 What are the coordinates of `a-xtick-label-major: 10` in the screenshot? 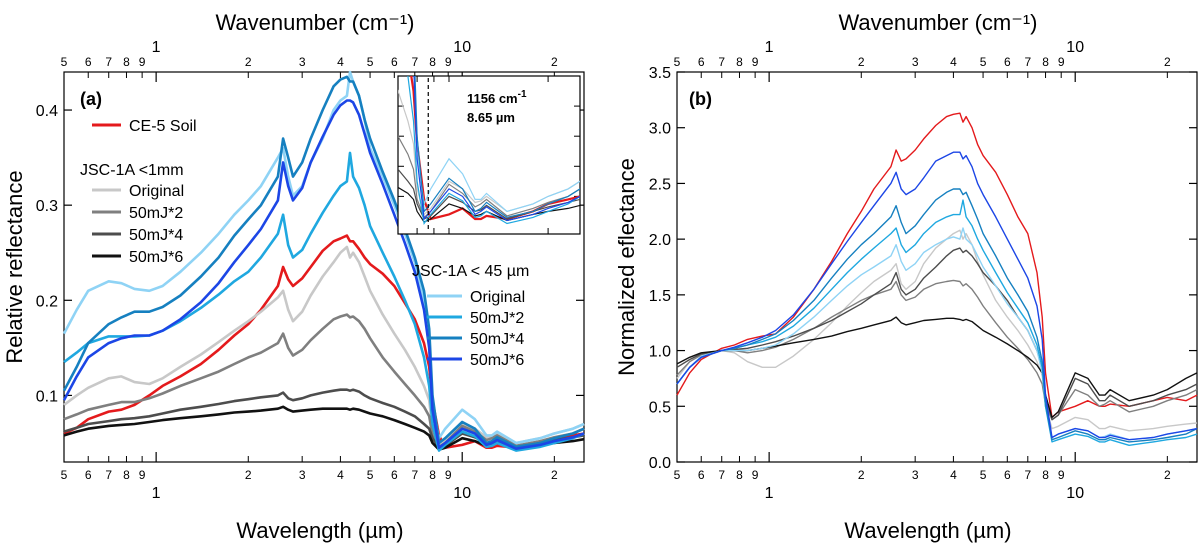 It's located at (462, 493).